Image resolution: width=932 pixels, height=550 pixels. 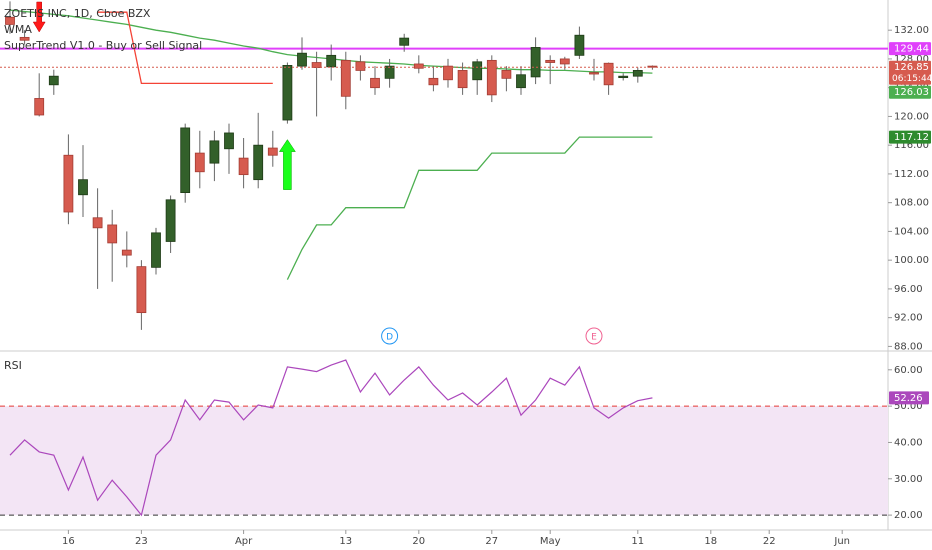 I want to click on y-tick-label: 88.00, so click(x=908, y=346).